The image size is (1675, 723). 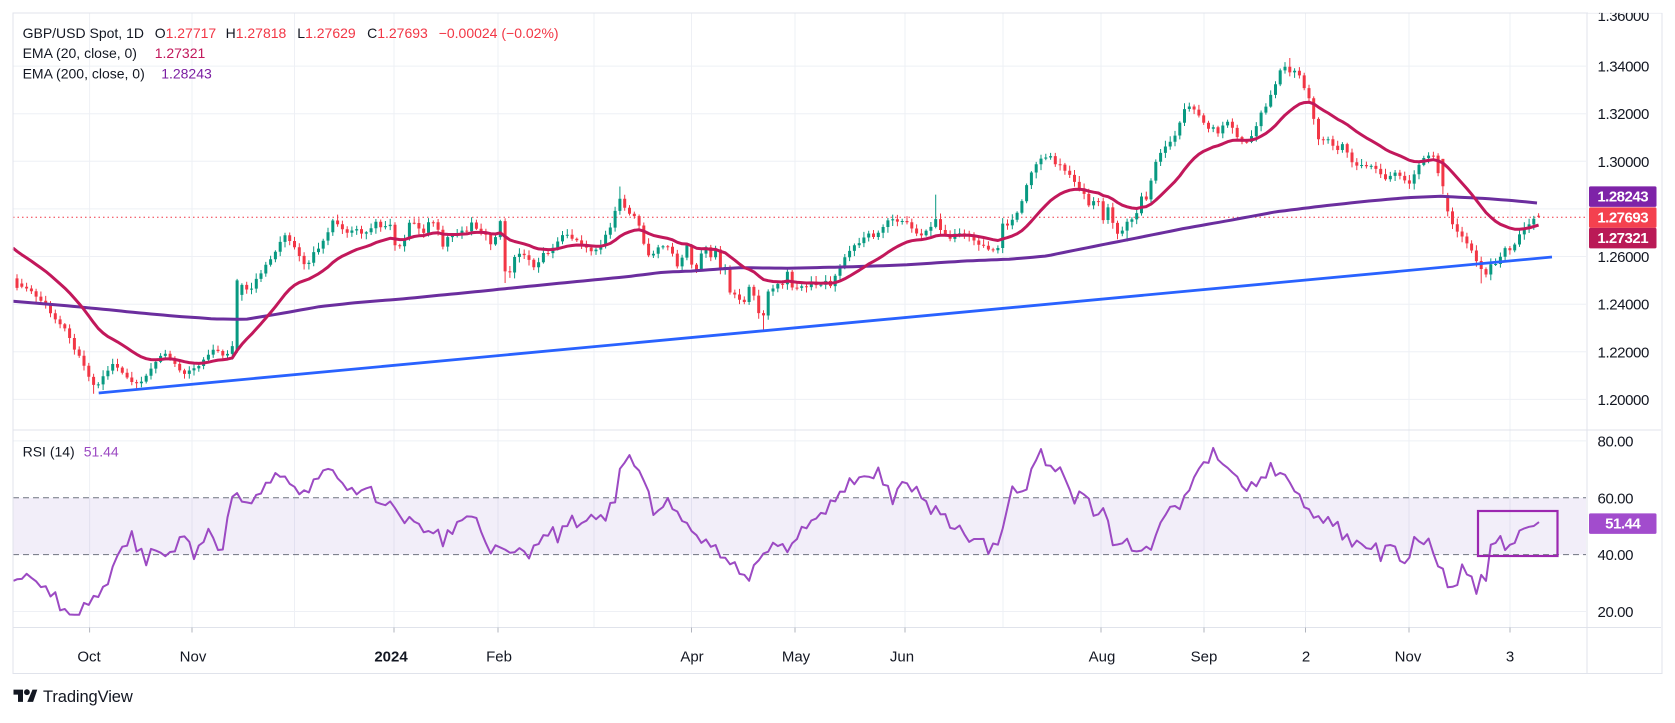 What do you see at coordinates (1204, 657) in the screenshot?
I see `svg-text: Sep` at bounding box center [1204, 657].